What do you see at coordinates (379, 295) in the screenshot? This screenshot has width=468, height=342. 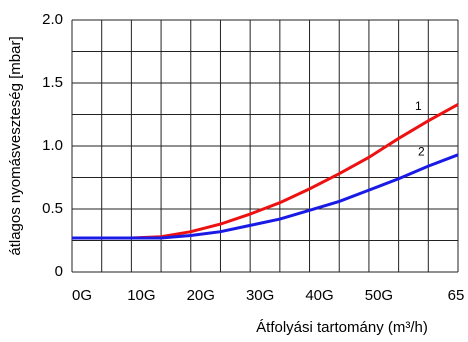 I see `x-tick-label: 50G` at bounding box center [379, 295].